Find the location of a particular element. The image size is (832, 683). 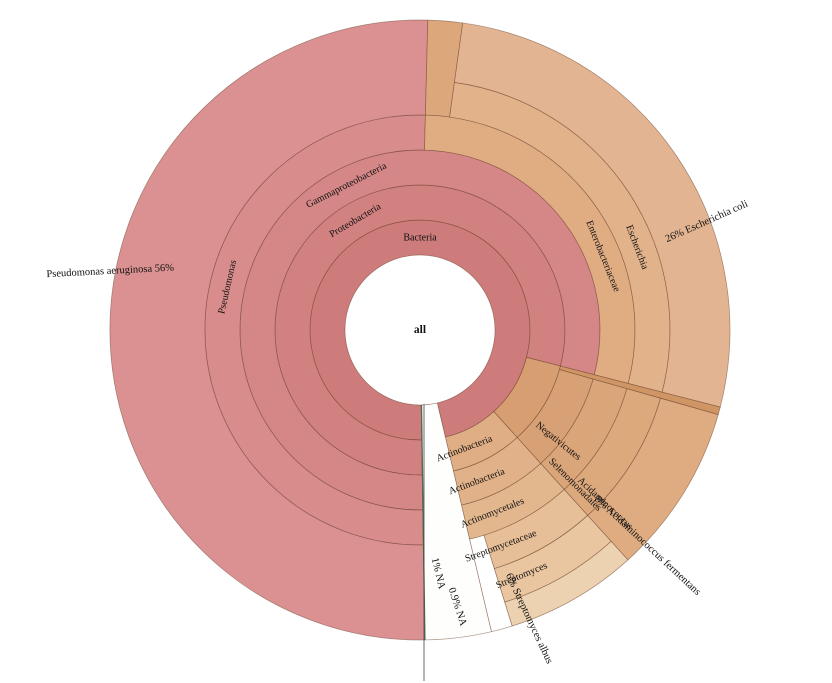

center-label-all: all is located at coordinates (420, 330).